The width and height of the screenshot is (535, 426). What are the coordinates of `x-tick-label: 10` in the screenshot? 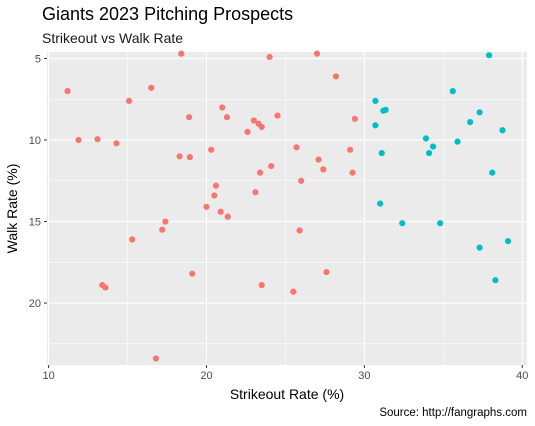 It's located at (48, 376).